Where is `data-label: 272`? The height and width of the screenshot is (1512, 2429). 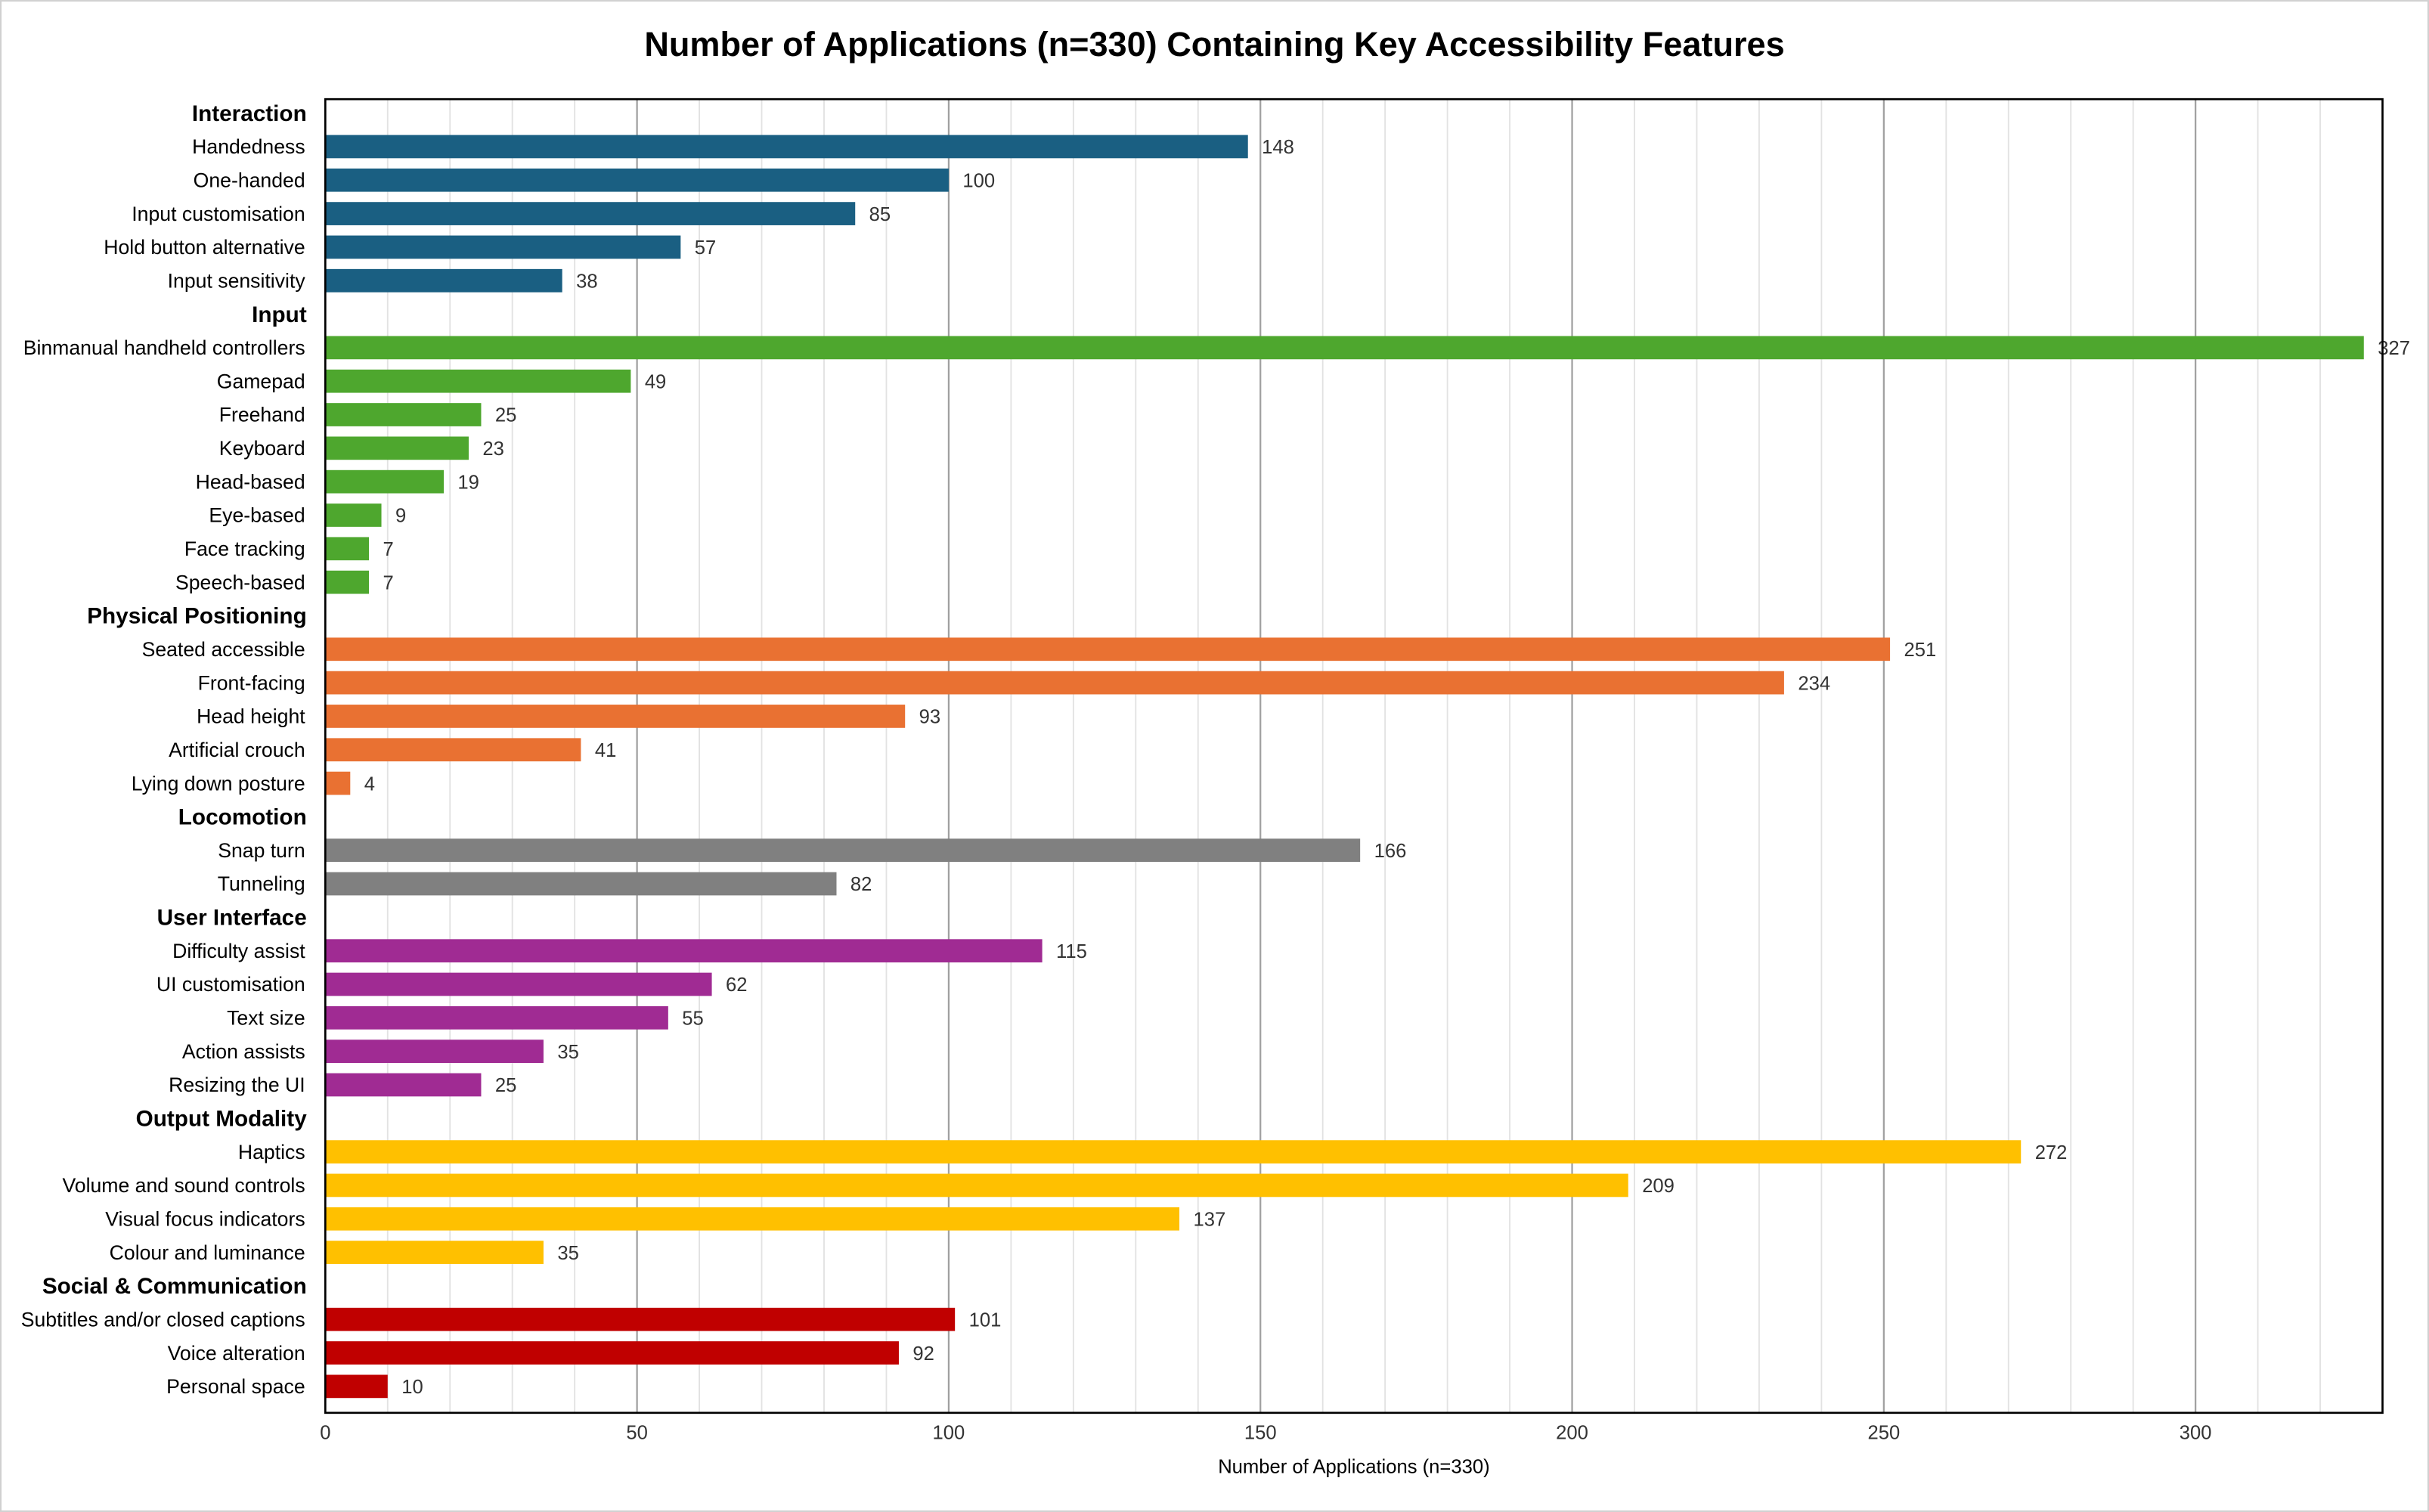 data-label: 272 is located at coordinates (2052, 1152).